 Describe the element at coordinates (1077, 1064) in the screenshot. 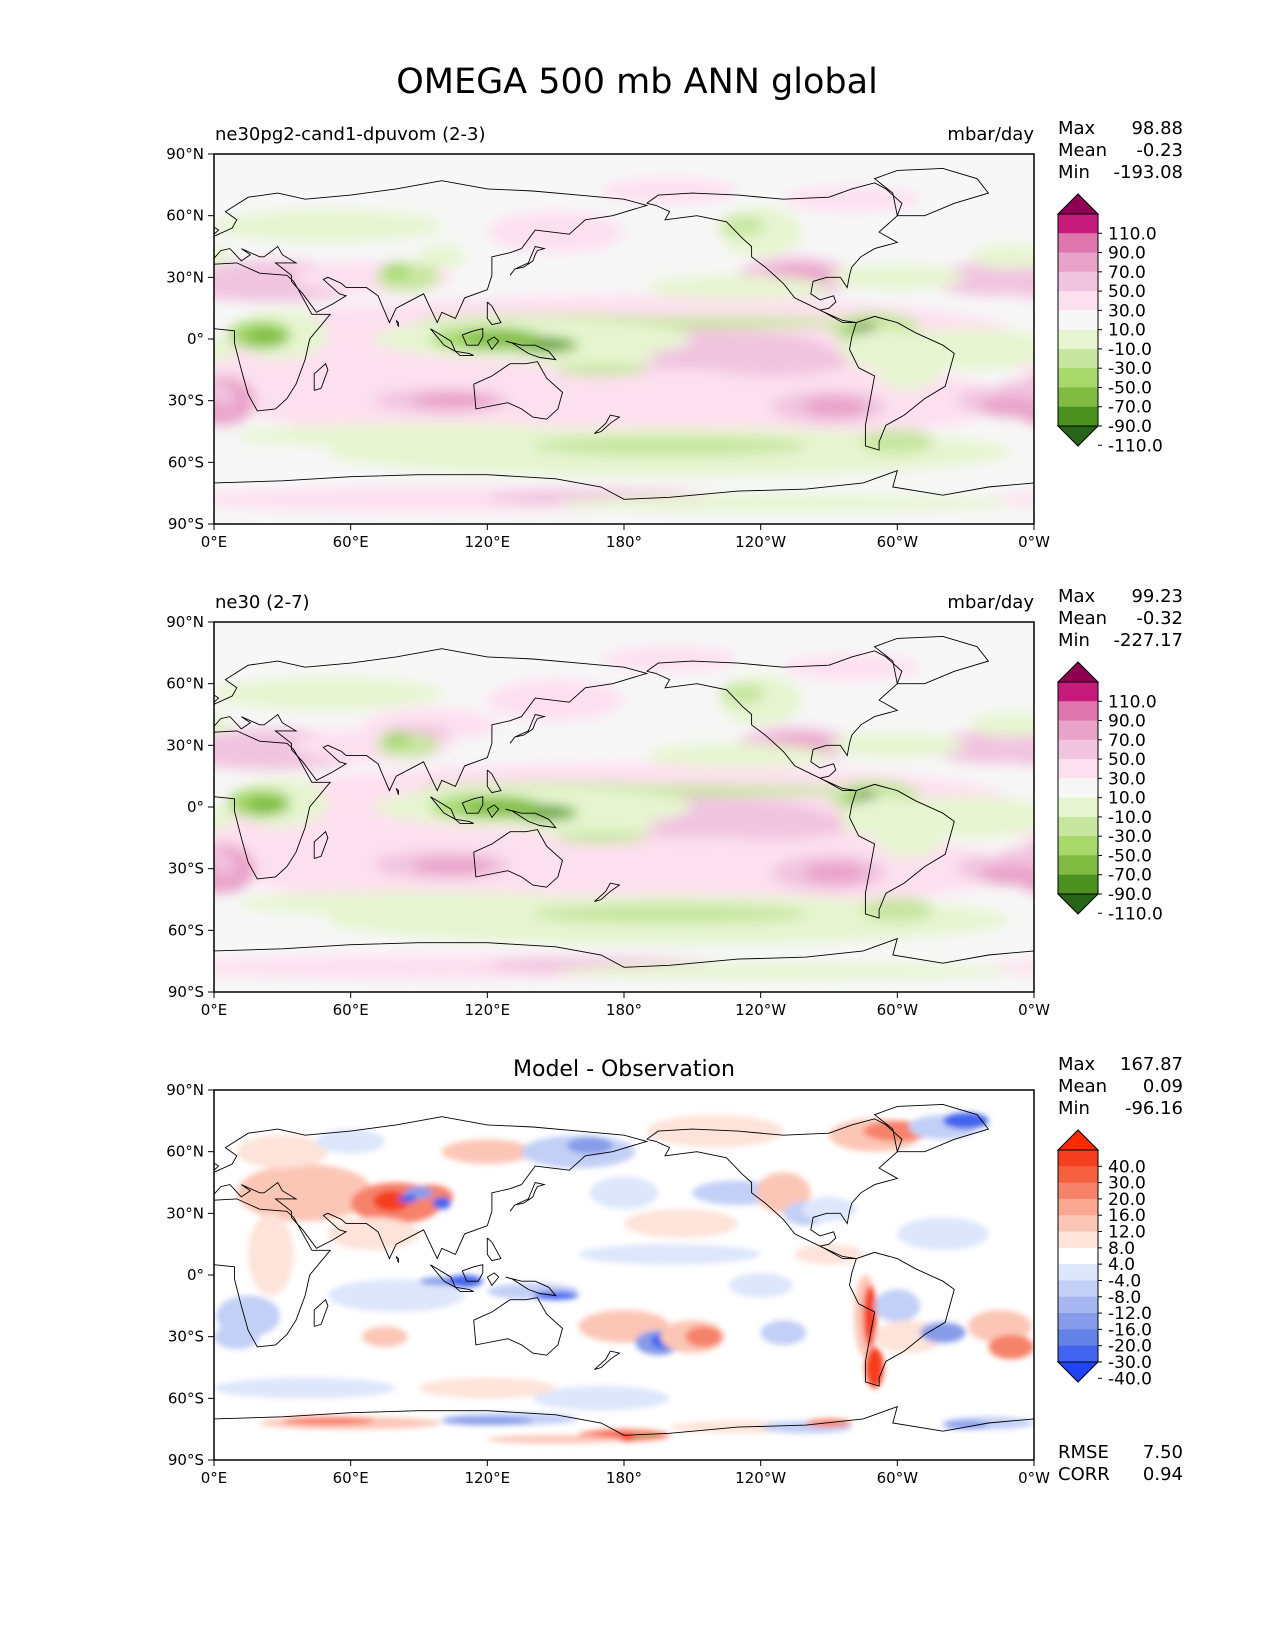

I see `stat-label-max: Max` at that location.